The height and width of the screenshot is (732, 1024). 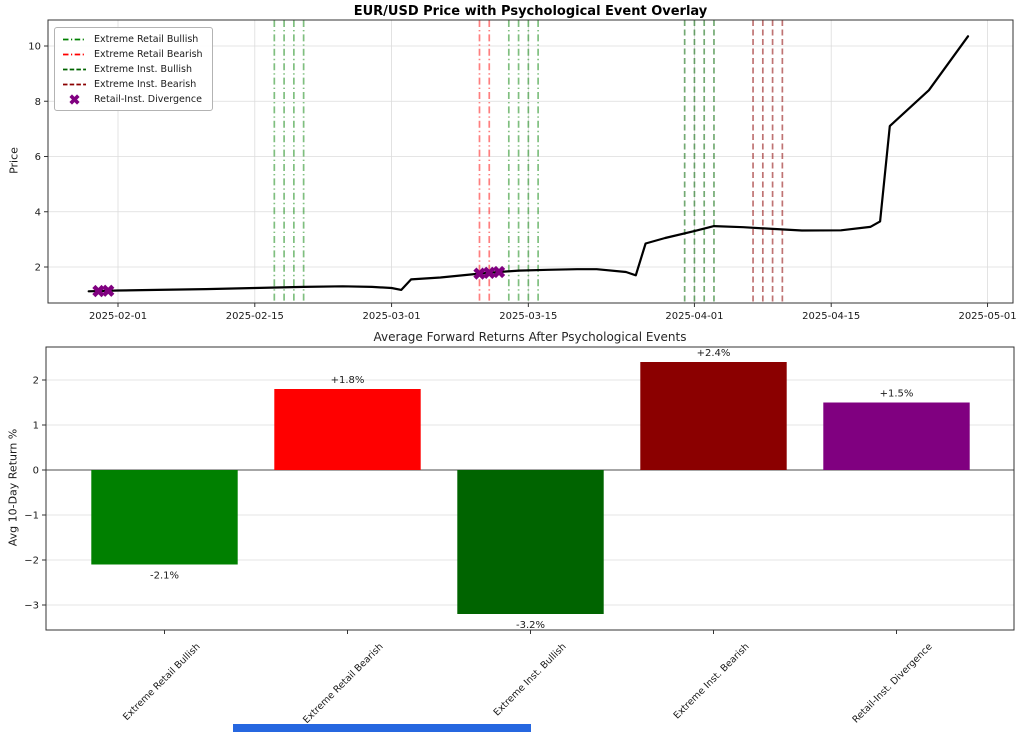 What do you see at coordinates (530, 679) in the screenshot?
I see `category-label: Extreme Inst. Bullish` at bounding box center [530, 679].